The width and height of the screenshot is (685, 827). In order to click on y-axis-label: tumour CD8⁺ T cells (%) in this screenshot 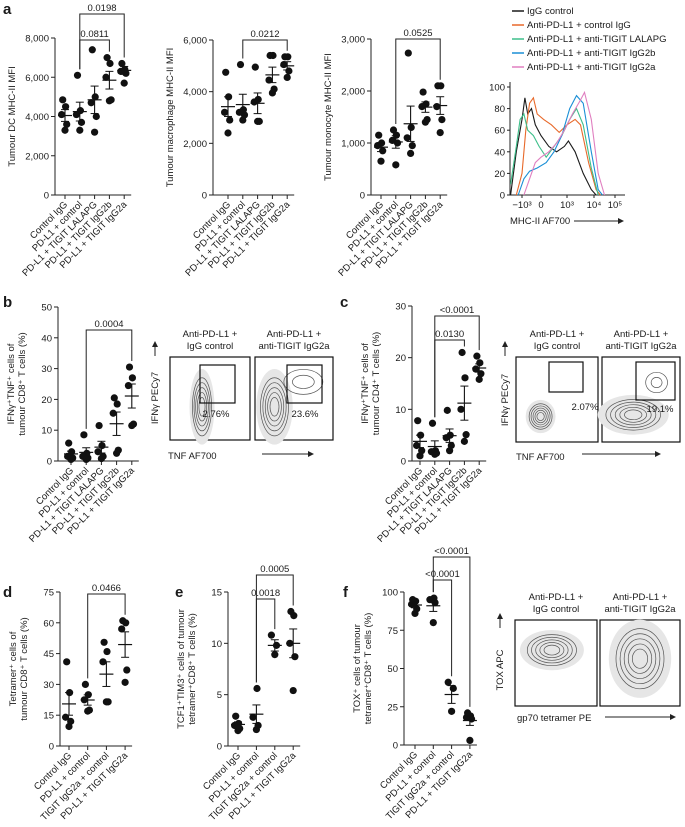, I will do `click(24, 668)`.